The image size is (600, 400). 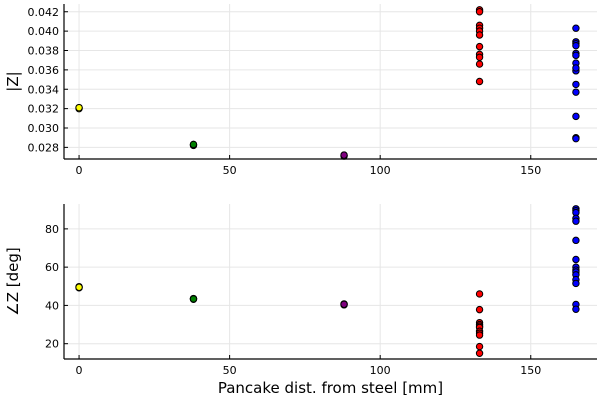 What do you see at coordinates (52, 344) in the screenshot?
I see `y-tick-label: 20` at bounding box center [52, 344].